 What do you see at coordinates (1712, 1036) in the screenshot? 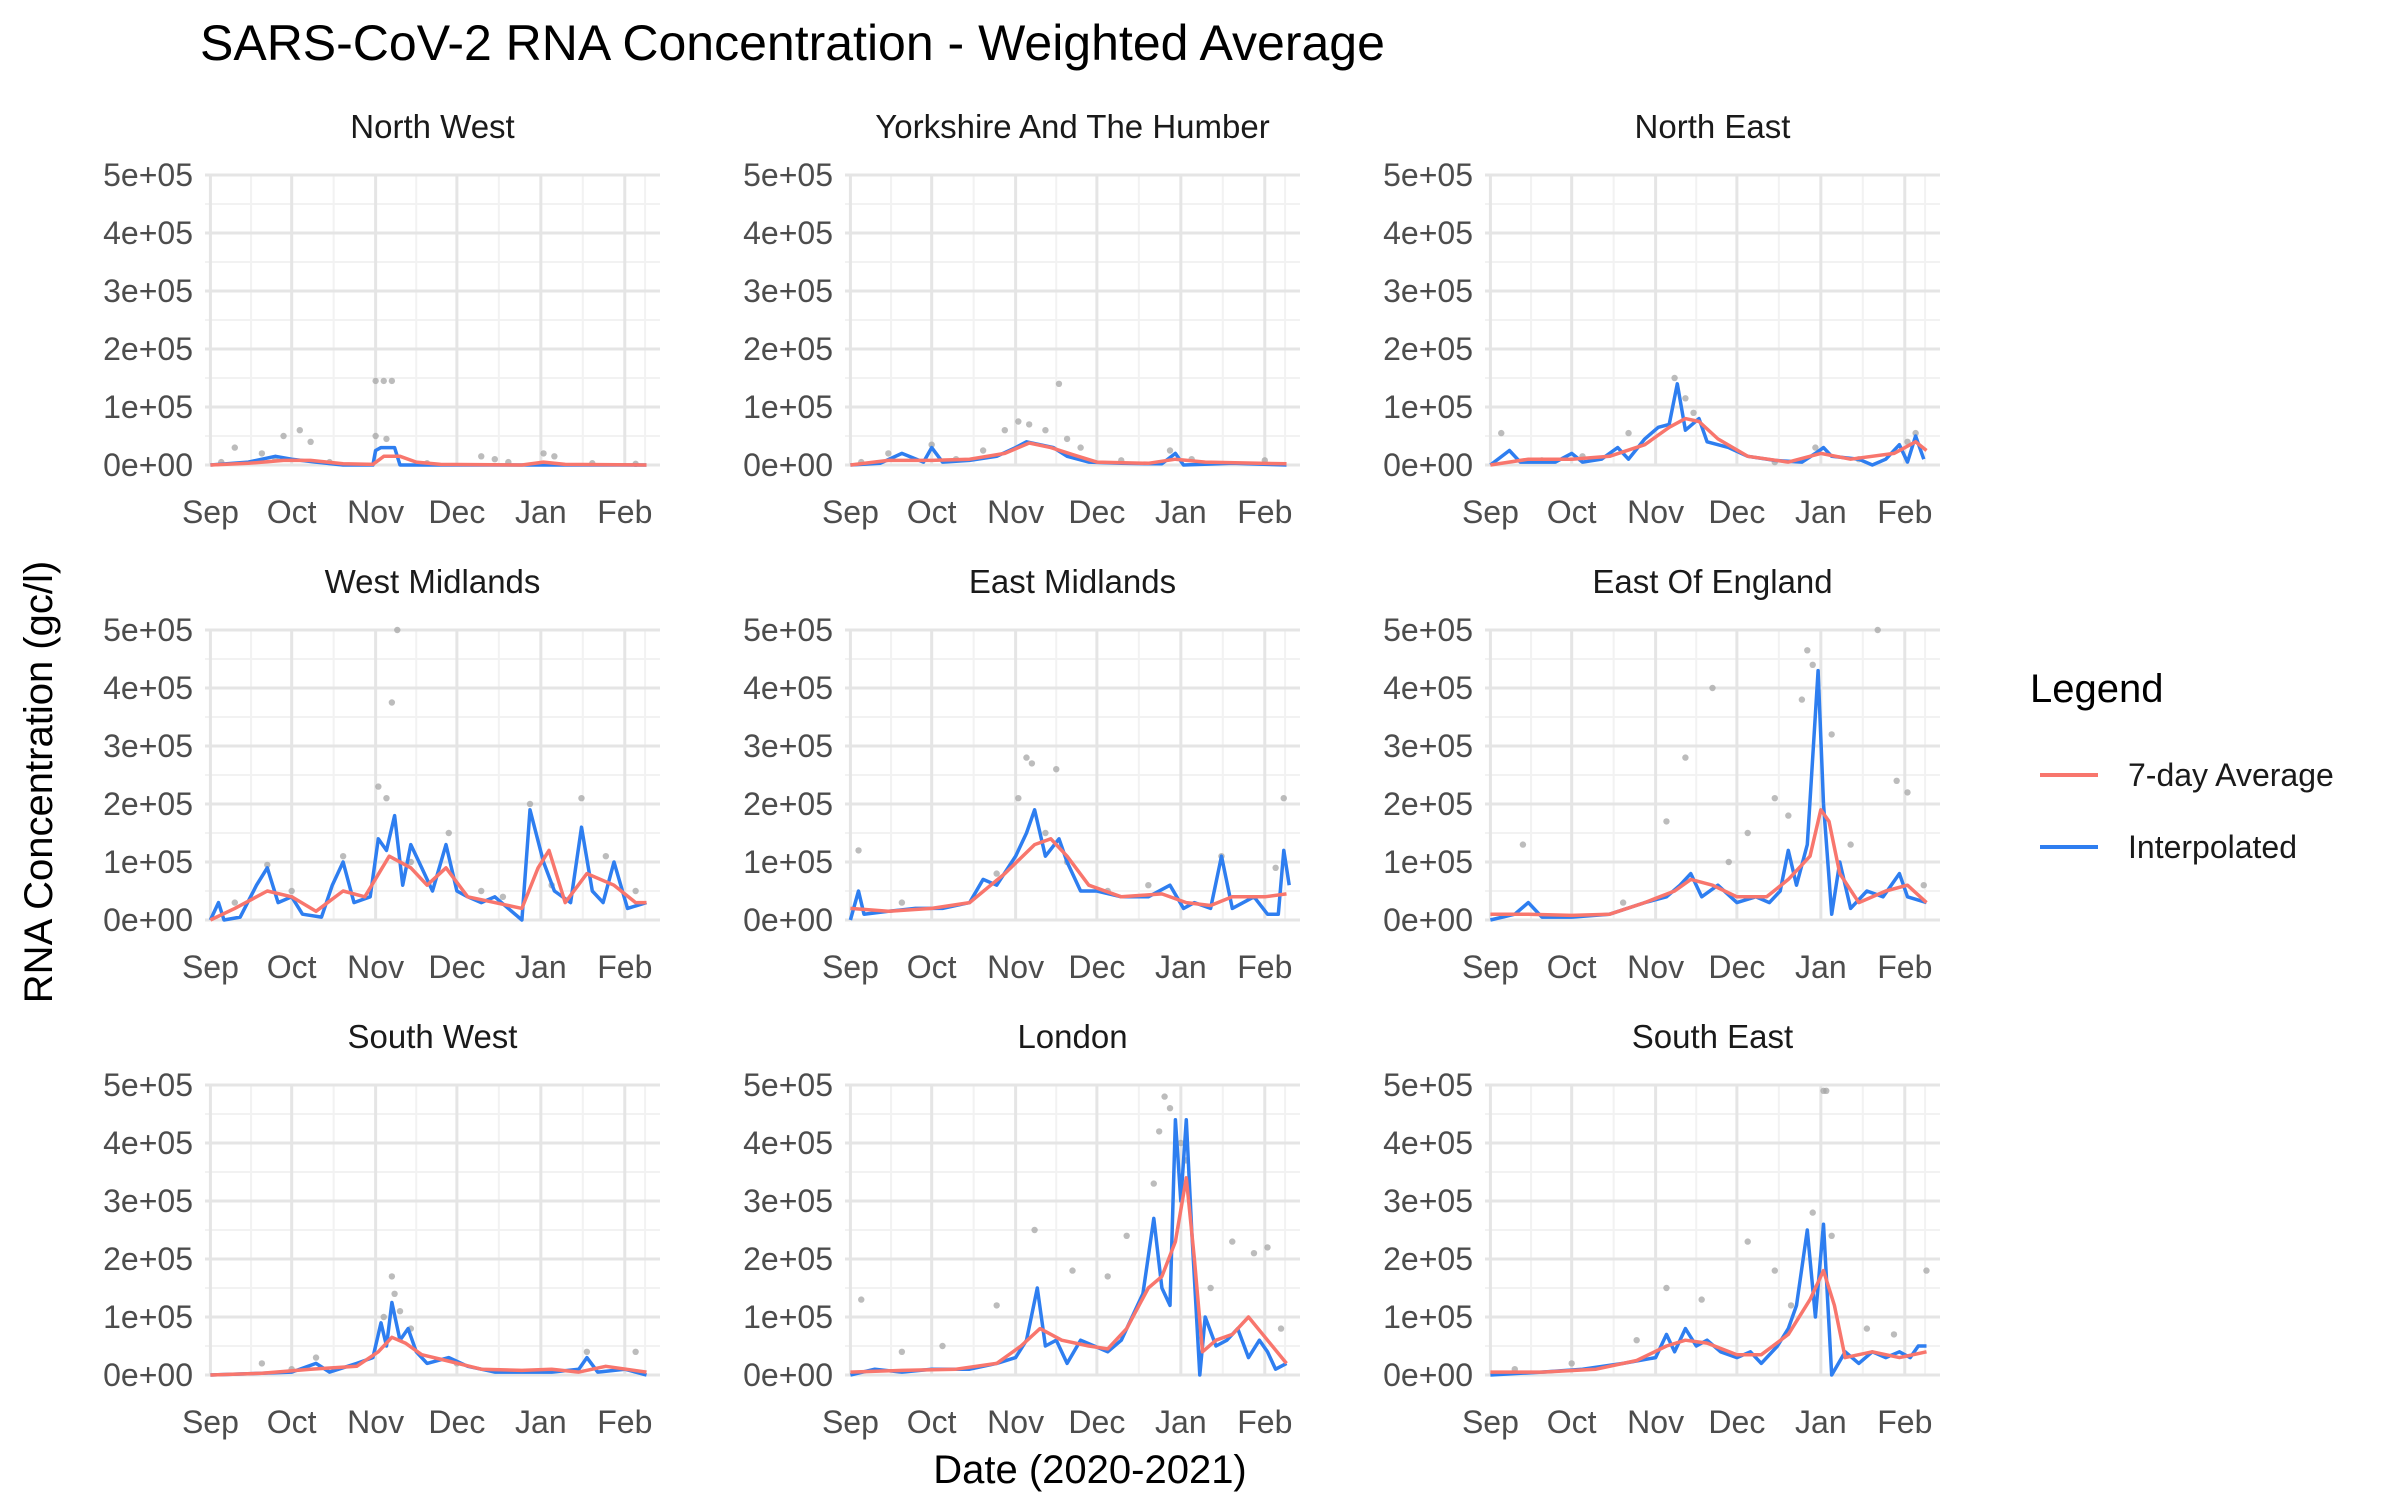
I see `facet-label: South East` at bounding box center [1712, 1036].